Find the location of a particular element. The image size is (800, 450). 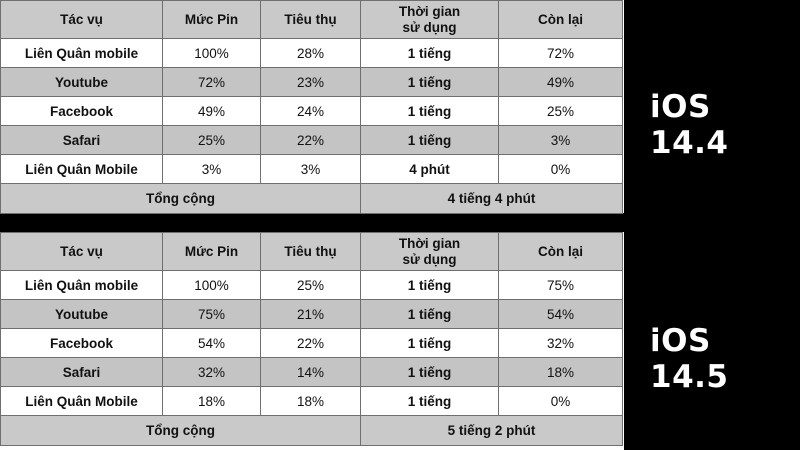

cell-consumed: 24% is located at coordinates (310, 111).